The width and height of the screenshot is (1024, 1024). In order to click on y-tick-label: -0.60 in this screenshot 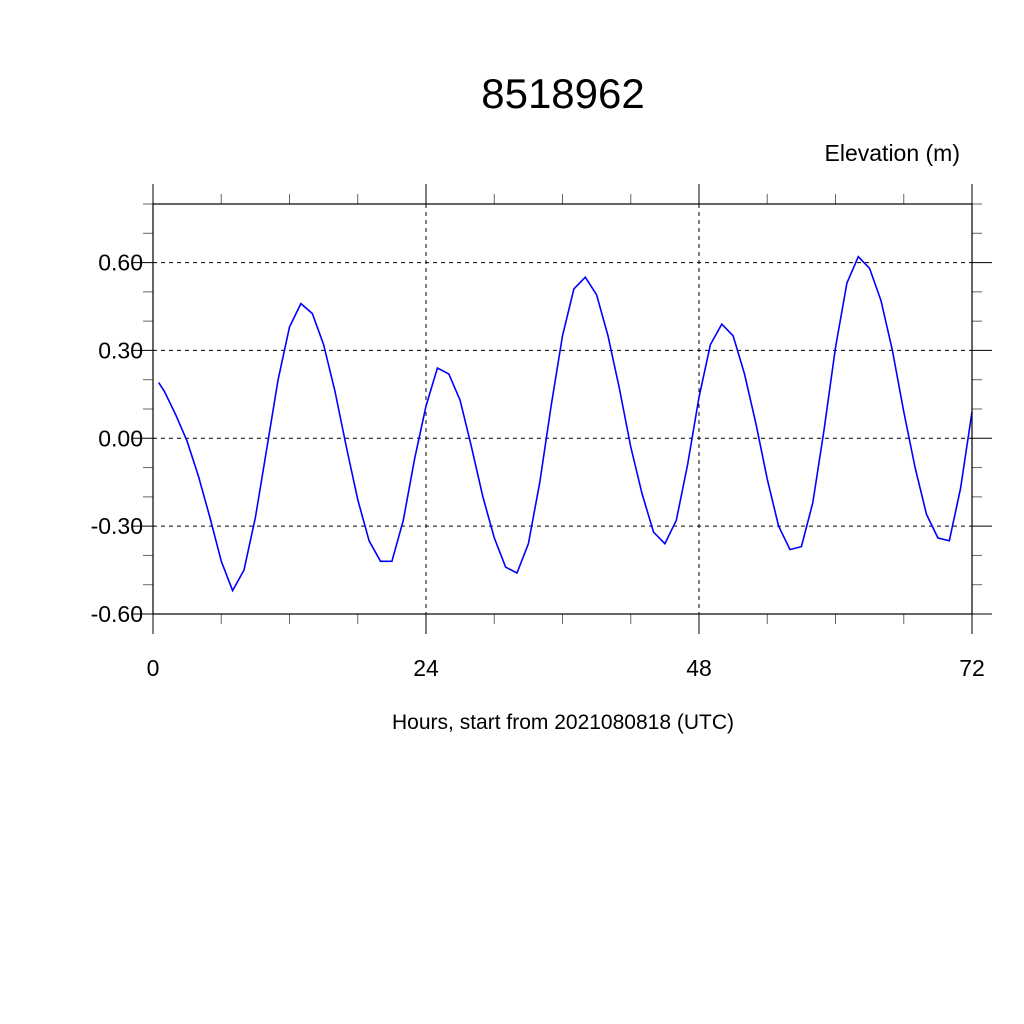, I will do `click(117, 614)`.